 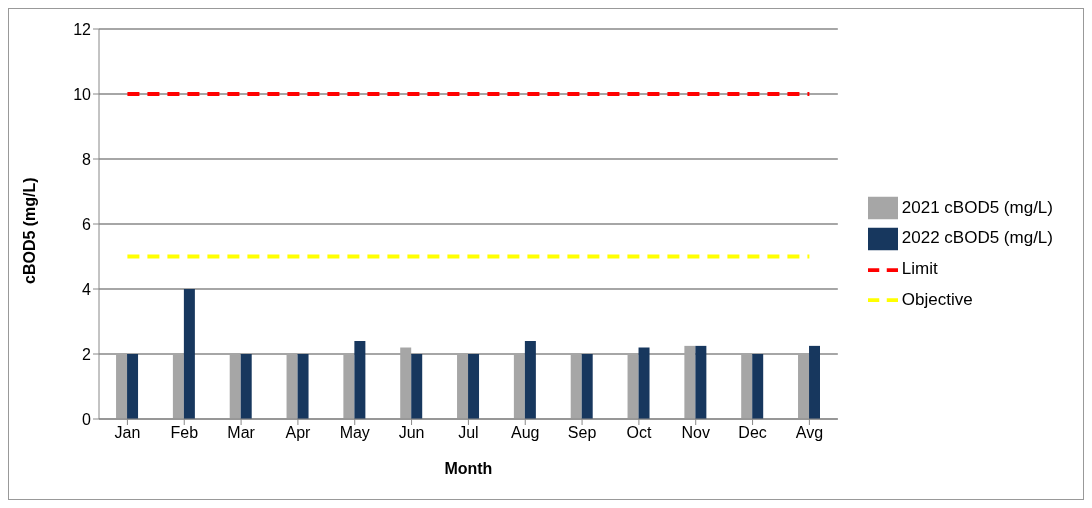 I want to click on x-tick-label: Sep, so click(x=582, y=433).